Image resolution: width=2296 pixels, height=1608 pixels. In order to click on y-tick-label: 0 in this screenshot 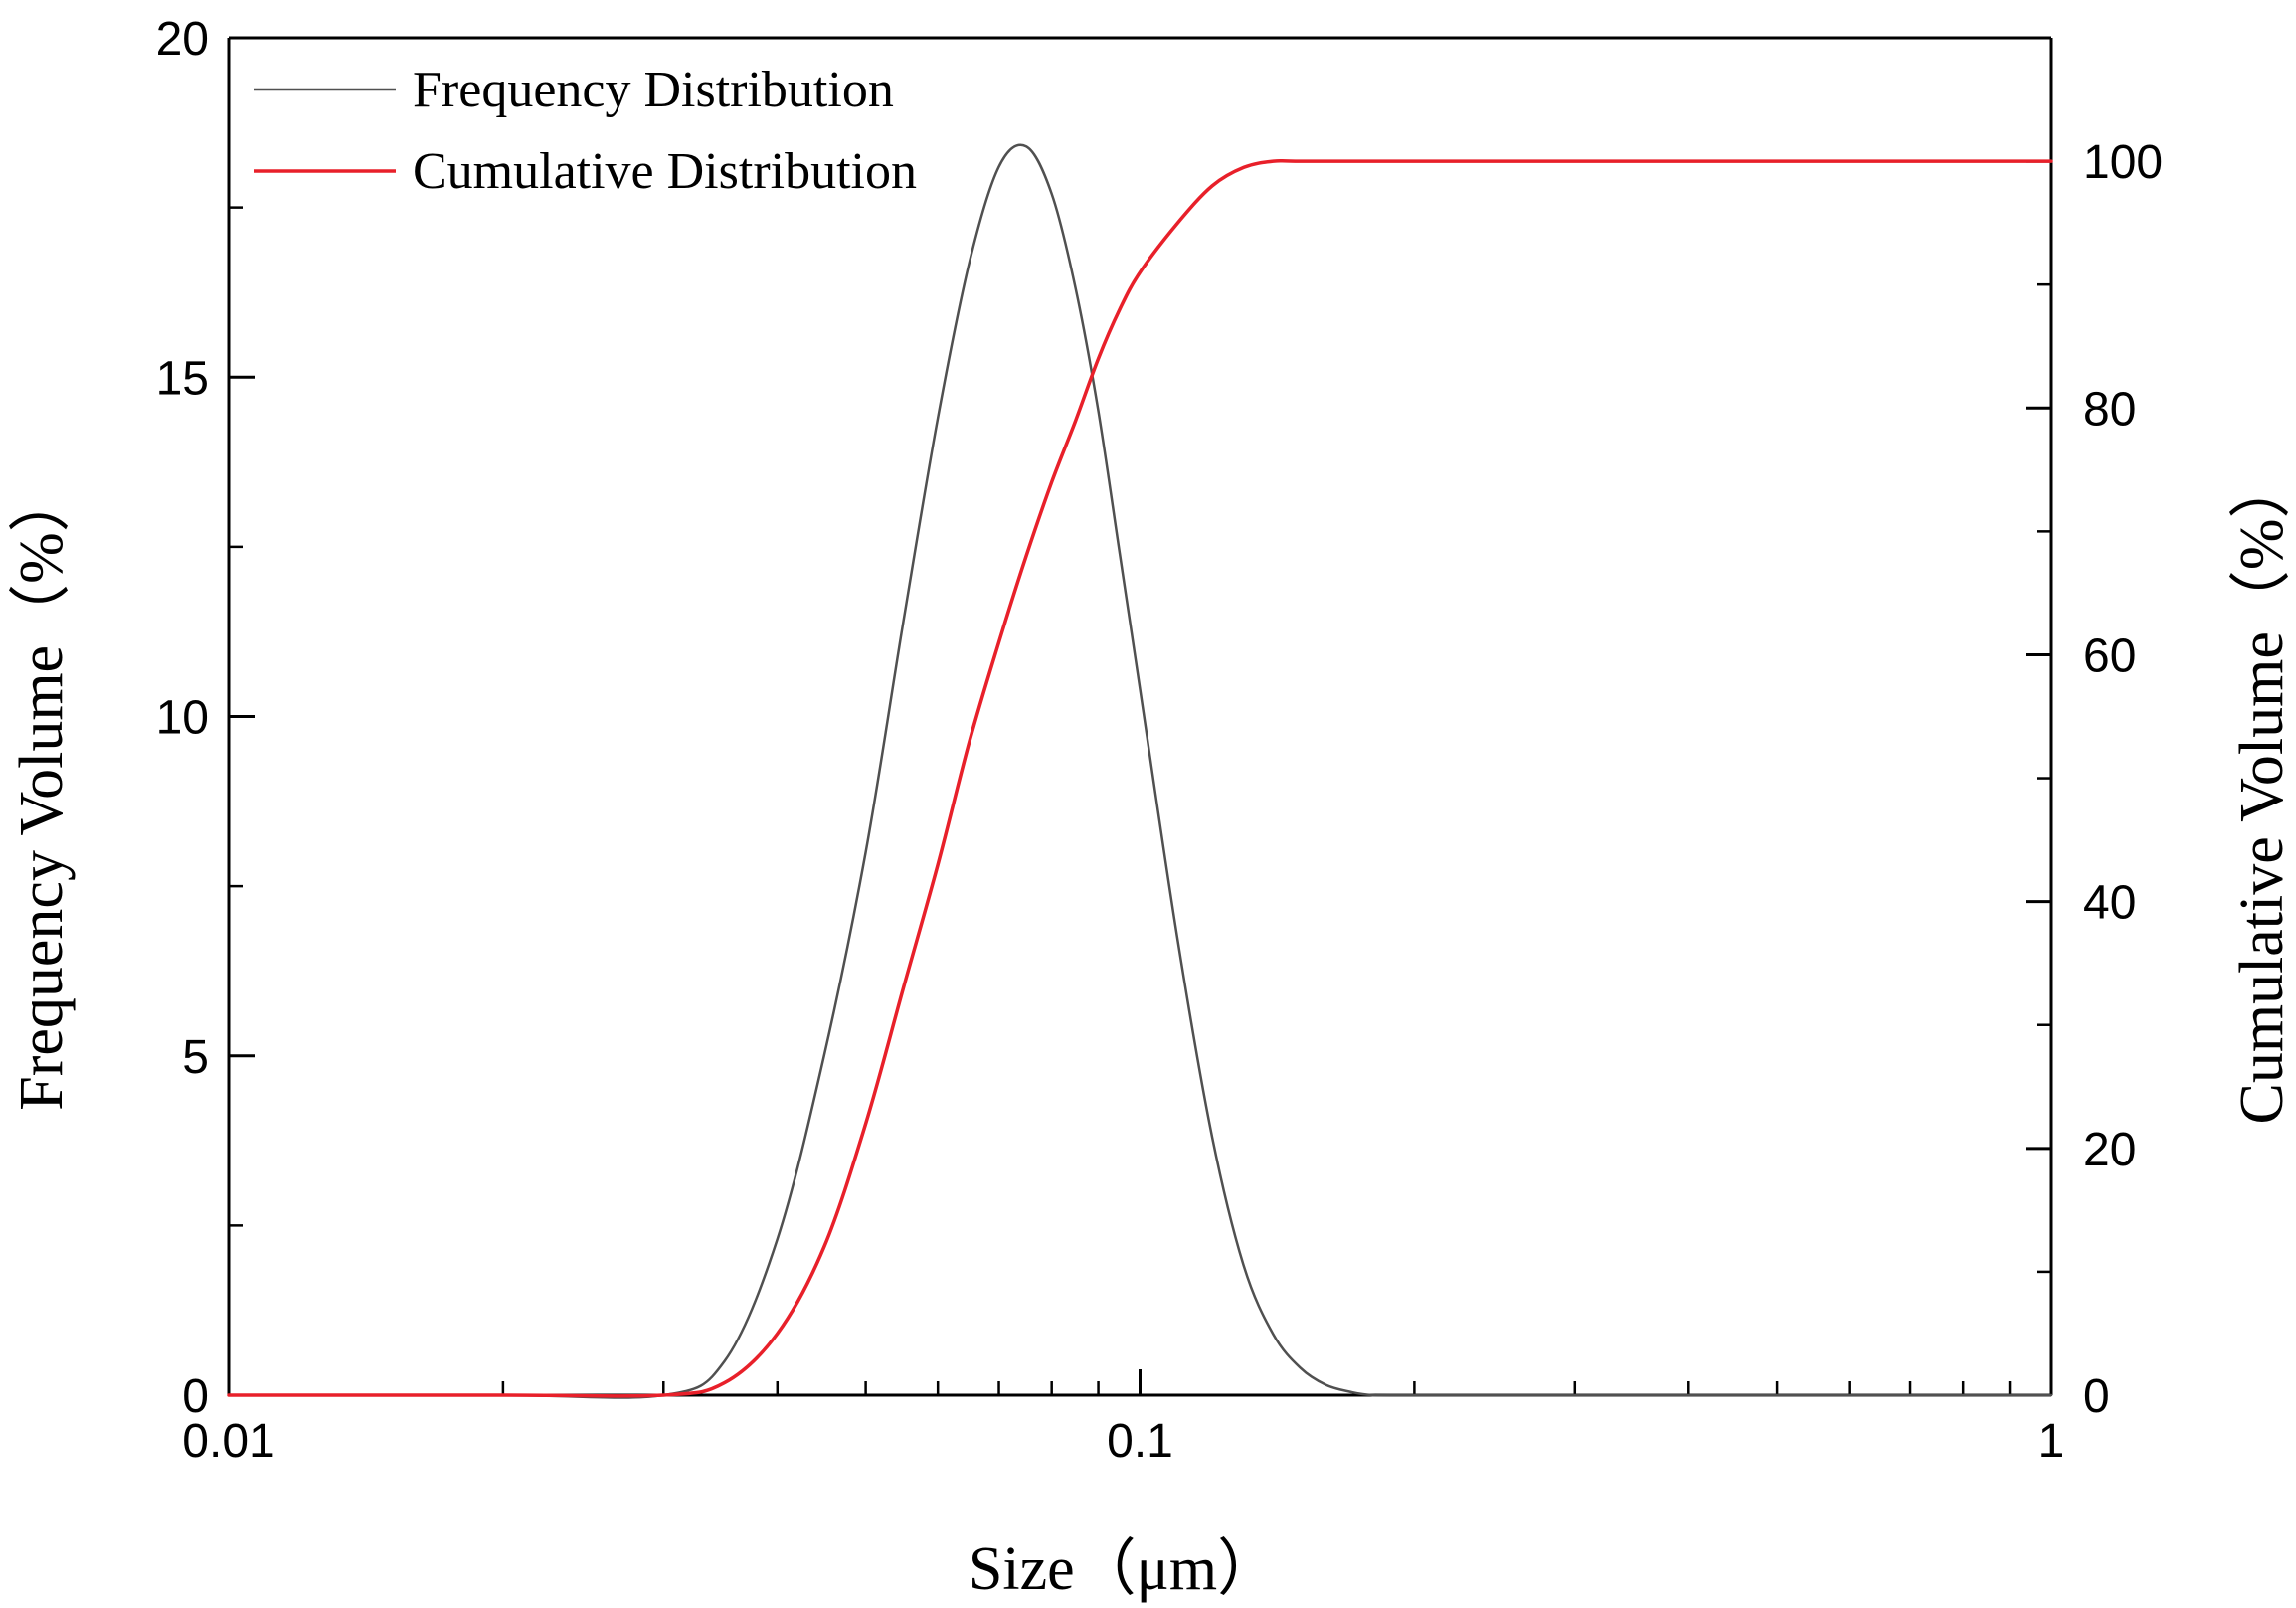, I will do `click(195, 1397)`.